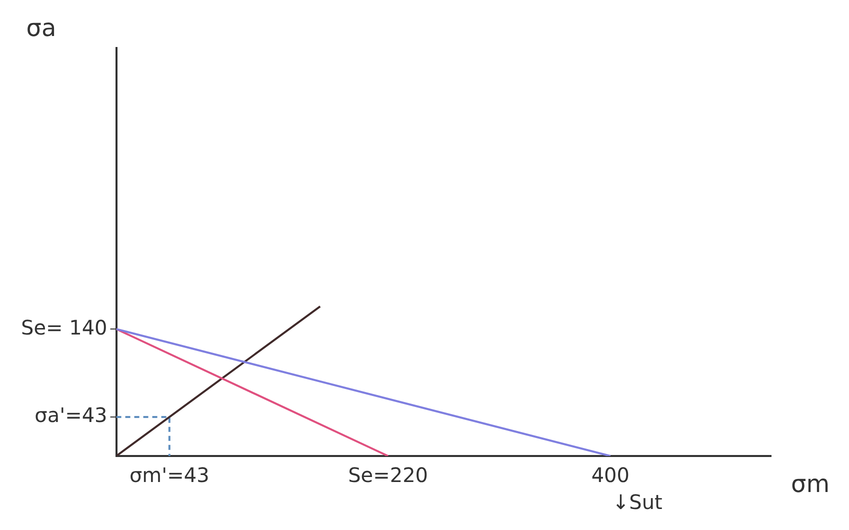 This screenshot has width=849, height=530. What do you see at coordinates (41, 28) in the screenshot?
I see `y-axis-title: σa` at bounding box center [41, 28].